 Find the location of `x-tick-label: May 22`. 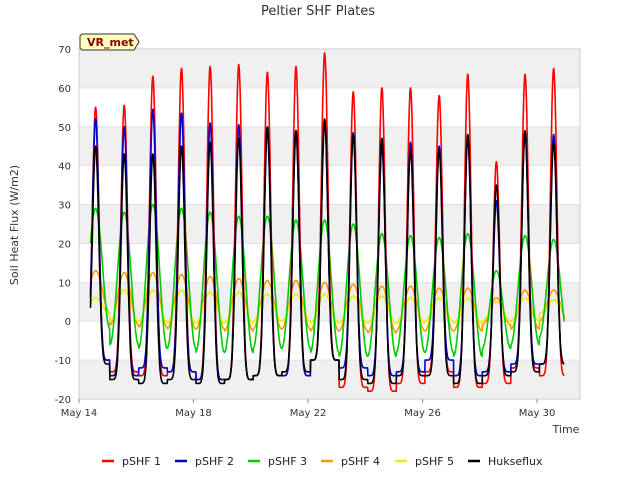

x-tick-label: May 22 is located at coordinates (308, 413).